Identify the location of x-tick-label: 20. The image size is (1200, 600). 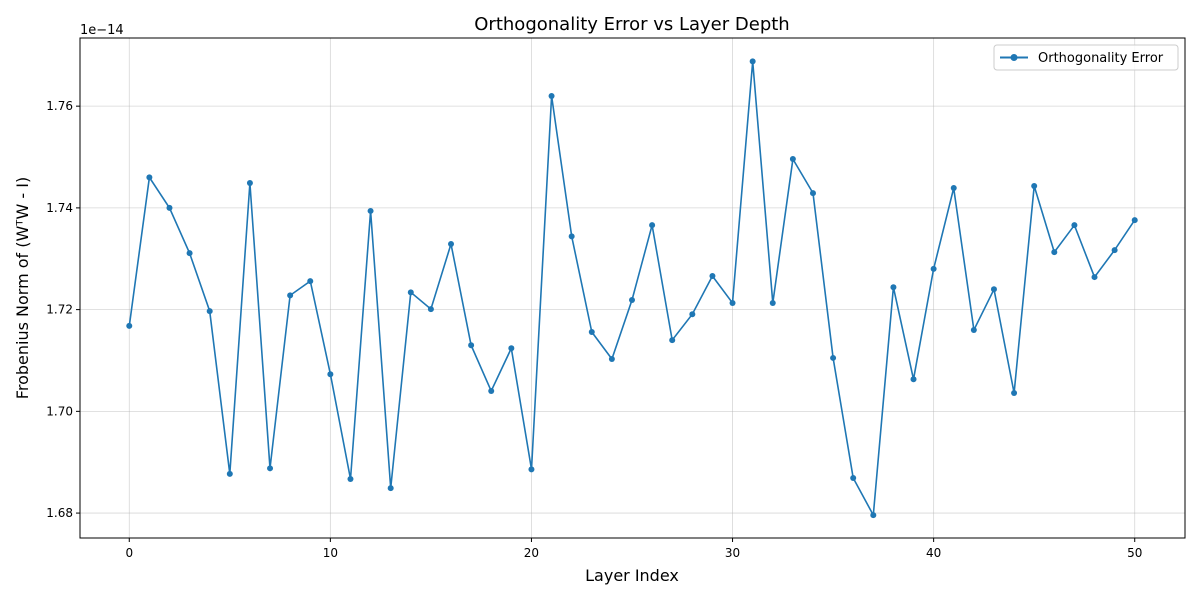
(531, 553).